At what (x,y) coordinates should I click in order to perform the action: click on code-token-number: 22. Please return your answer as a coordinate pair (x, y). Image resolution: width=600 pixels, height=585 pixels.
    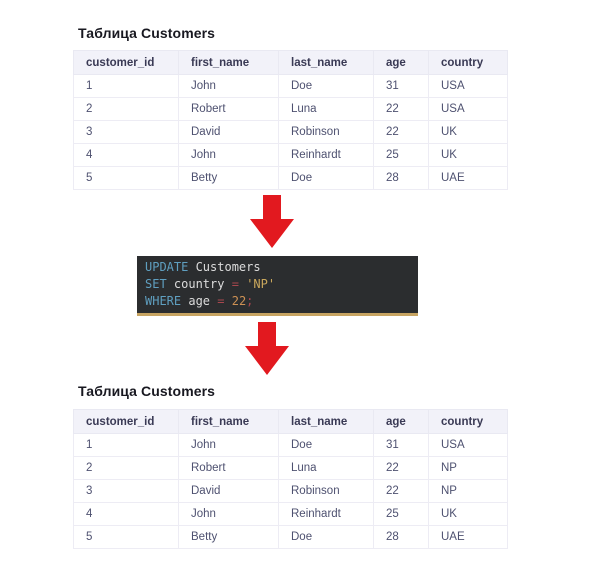
    Looking at the image, I should click on (239, 301).